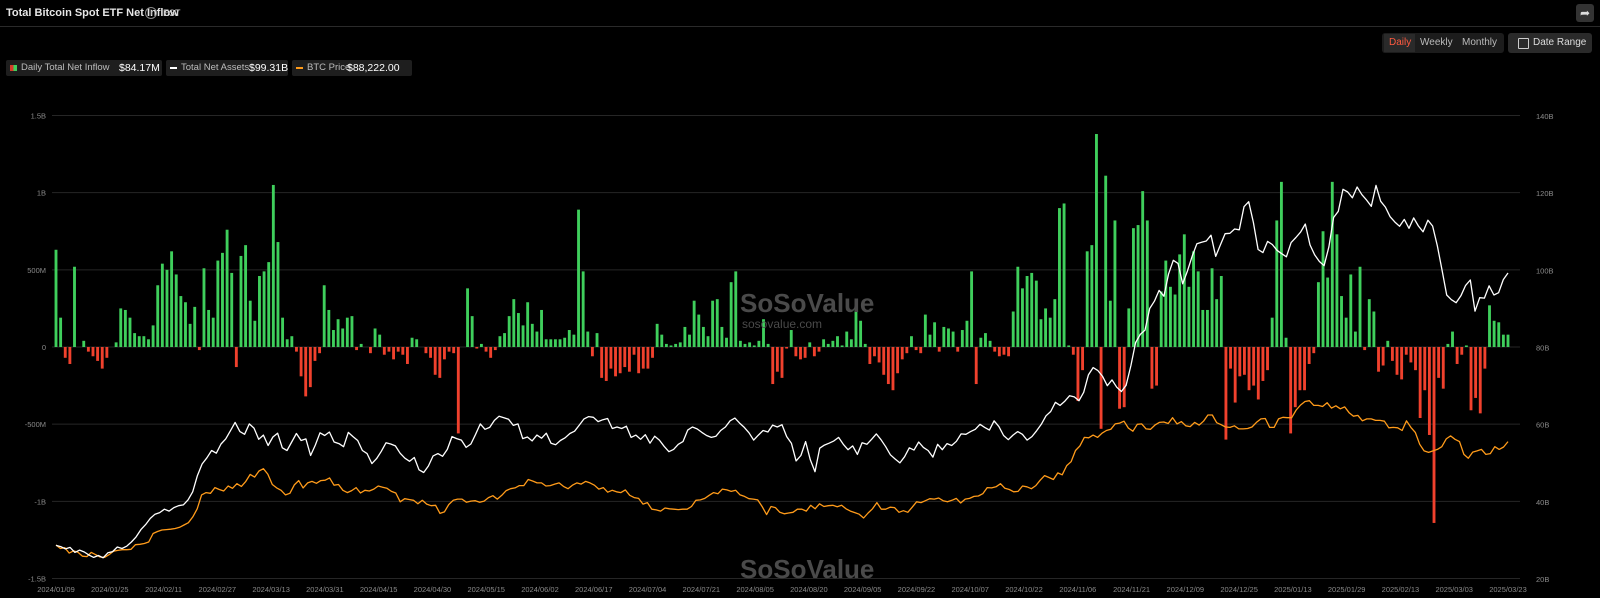 Image resolution: width=1600 pixels, height=598 pixels. Describe the element at coordinates (65, 67) in the screenshot. I see `legend-label: Daily Total Net Inflow` at that location.